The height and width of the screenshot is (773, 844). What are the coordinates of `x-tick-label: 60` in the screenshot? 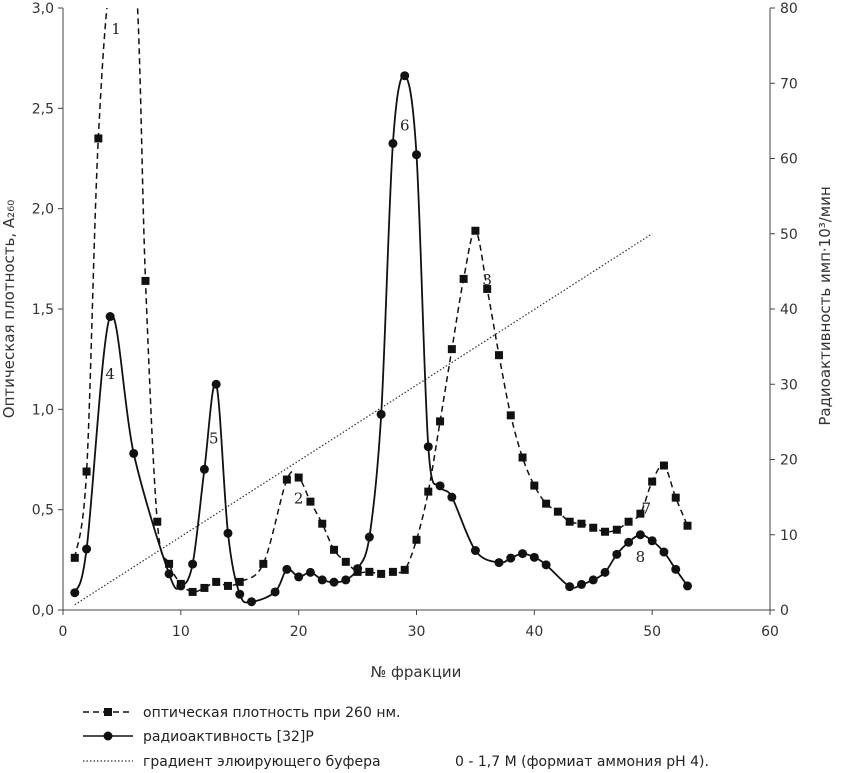 It's located at (770, 632).